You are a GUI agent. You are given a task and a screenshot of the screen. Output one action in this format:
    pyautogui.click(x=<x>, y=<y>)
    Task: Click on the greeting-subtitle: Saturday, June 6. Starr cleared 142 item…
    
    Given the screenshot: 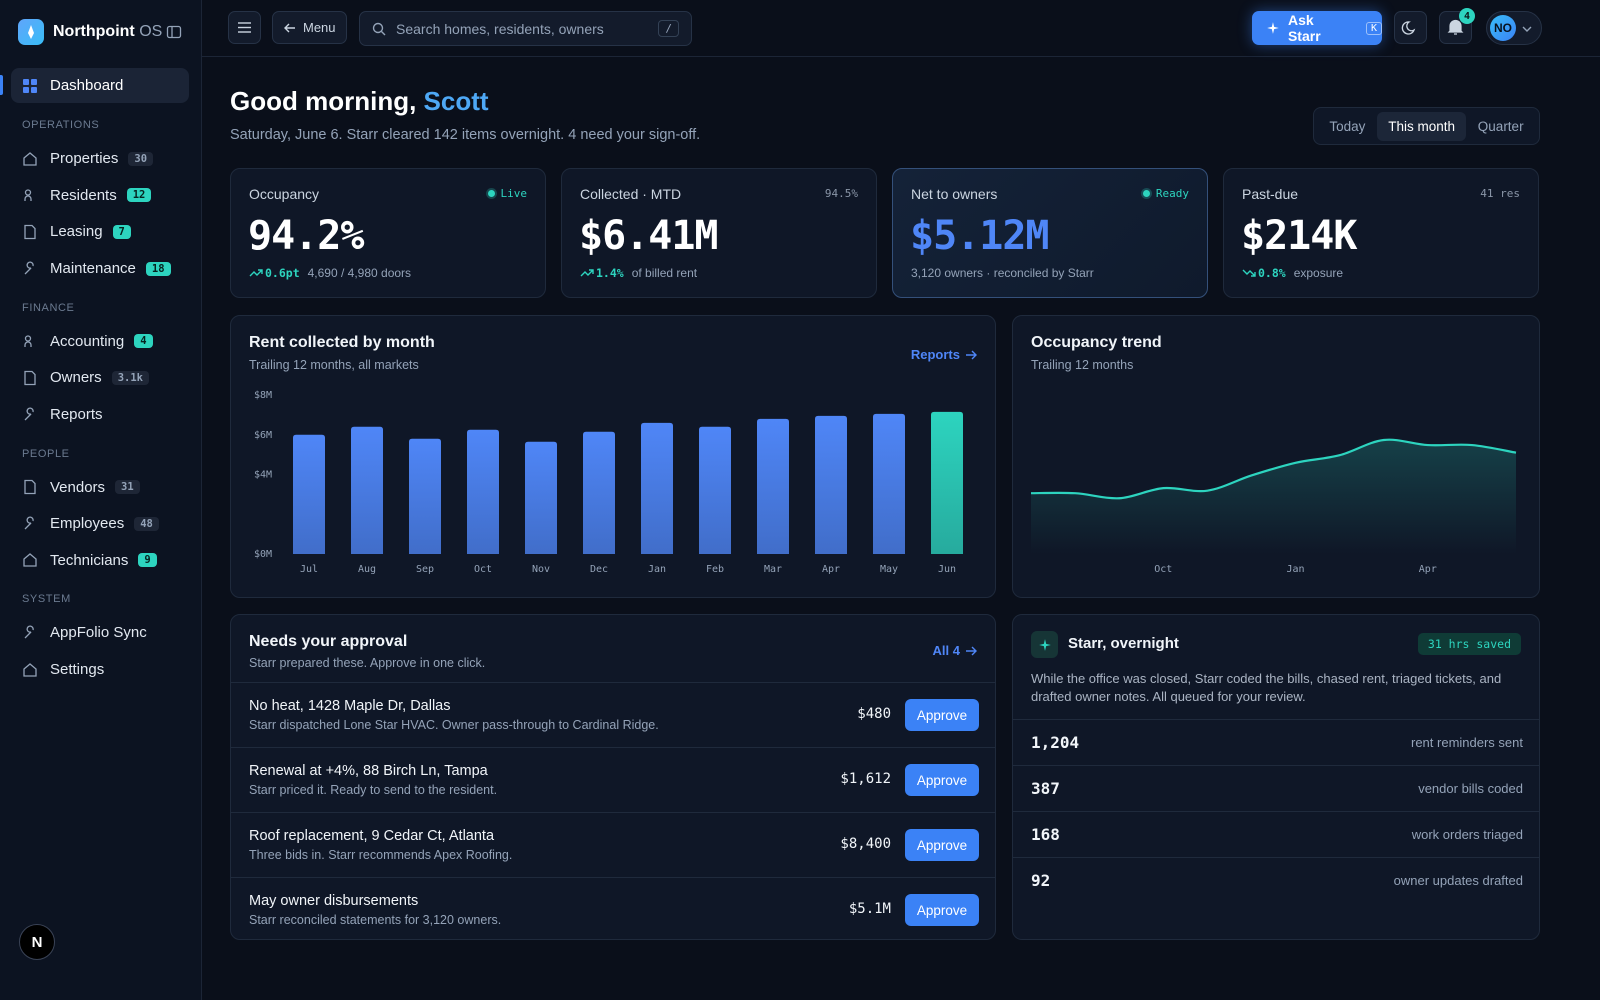 What is the action you would take?
    pyautogui.click(x=465, y=135)
    